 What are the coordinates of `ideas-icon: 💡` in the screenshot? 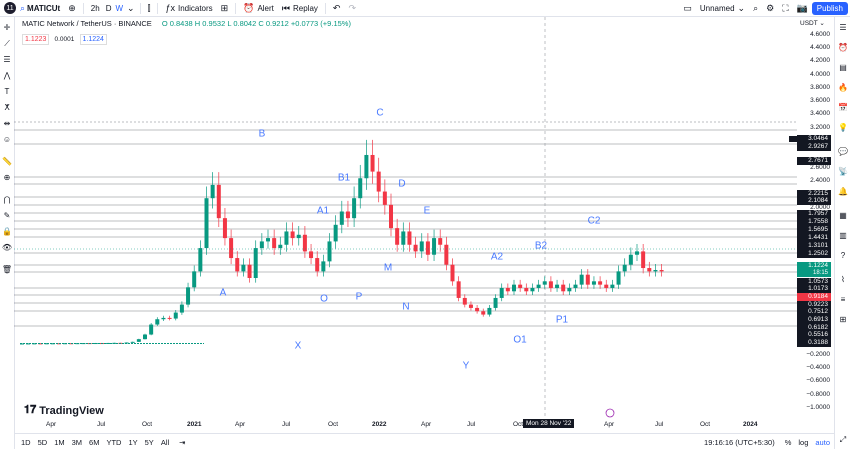 It's located at (843, 127).